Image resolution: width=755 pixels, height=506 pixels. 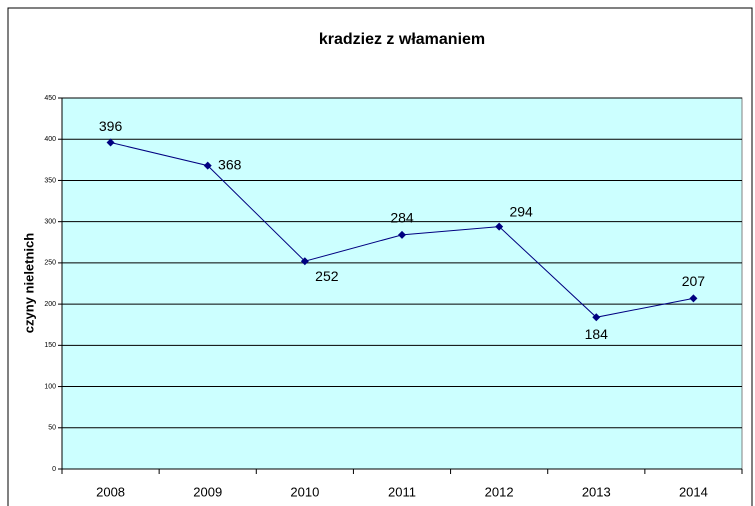 What do you see at coordinates (693, 491) in the screenshot?
I see `x-tick-label: 2014` at bounding box center [693, 491].